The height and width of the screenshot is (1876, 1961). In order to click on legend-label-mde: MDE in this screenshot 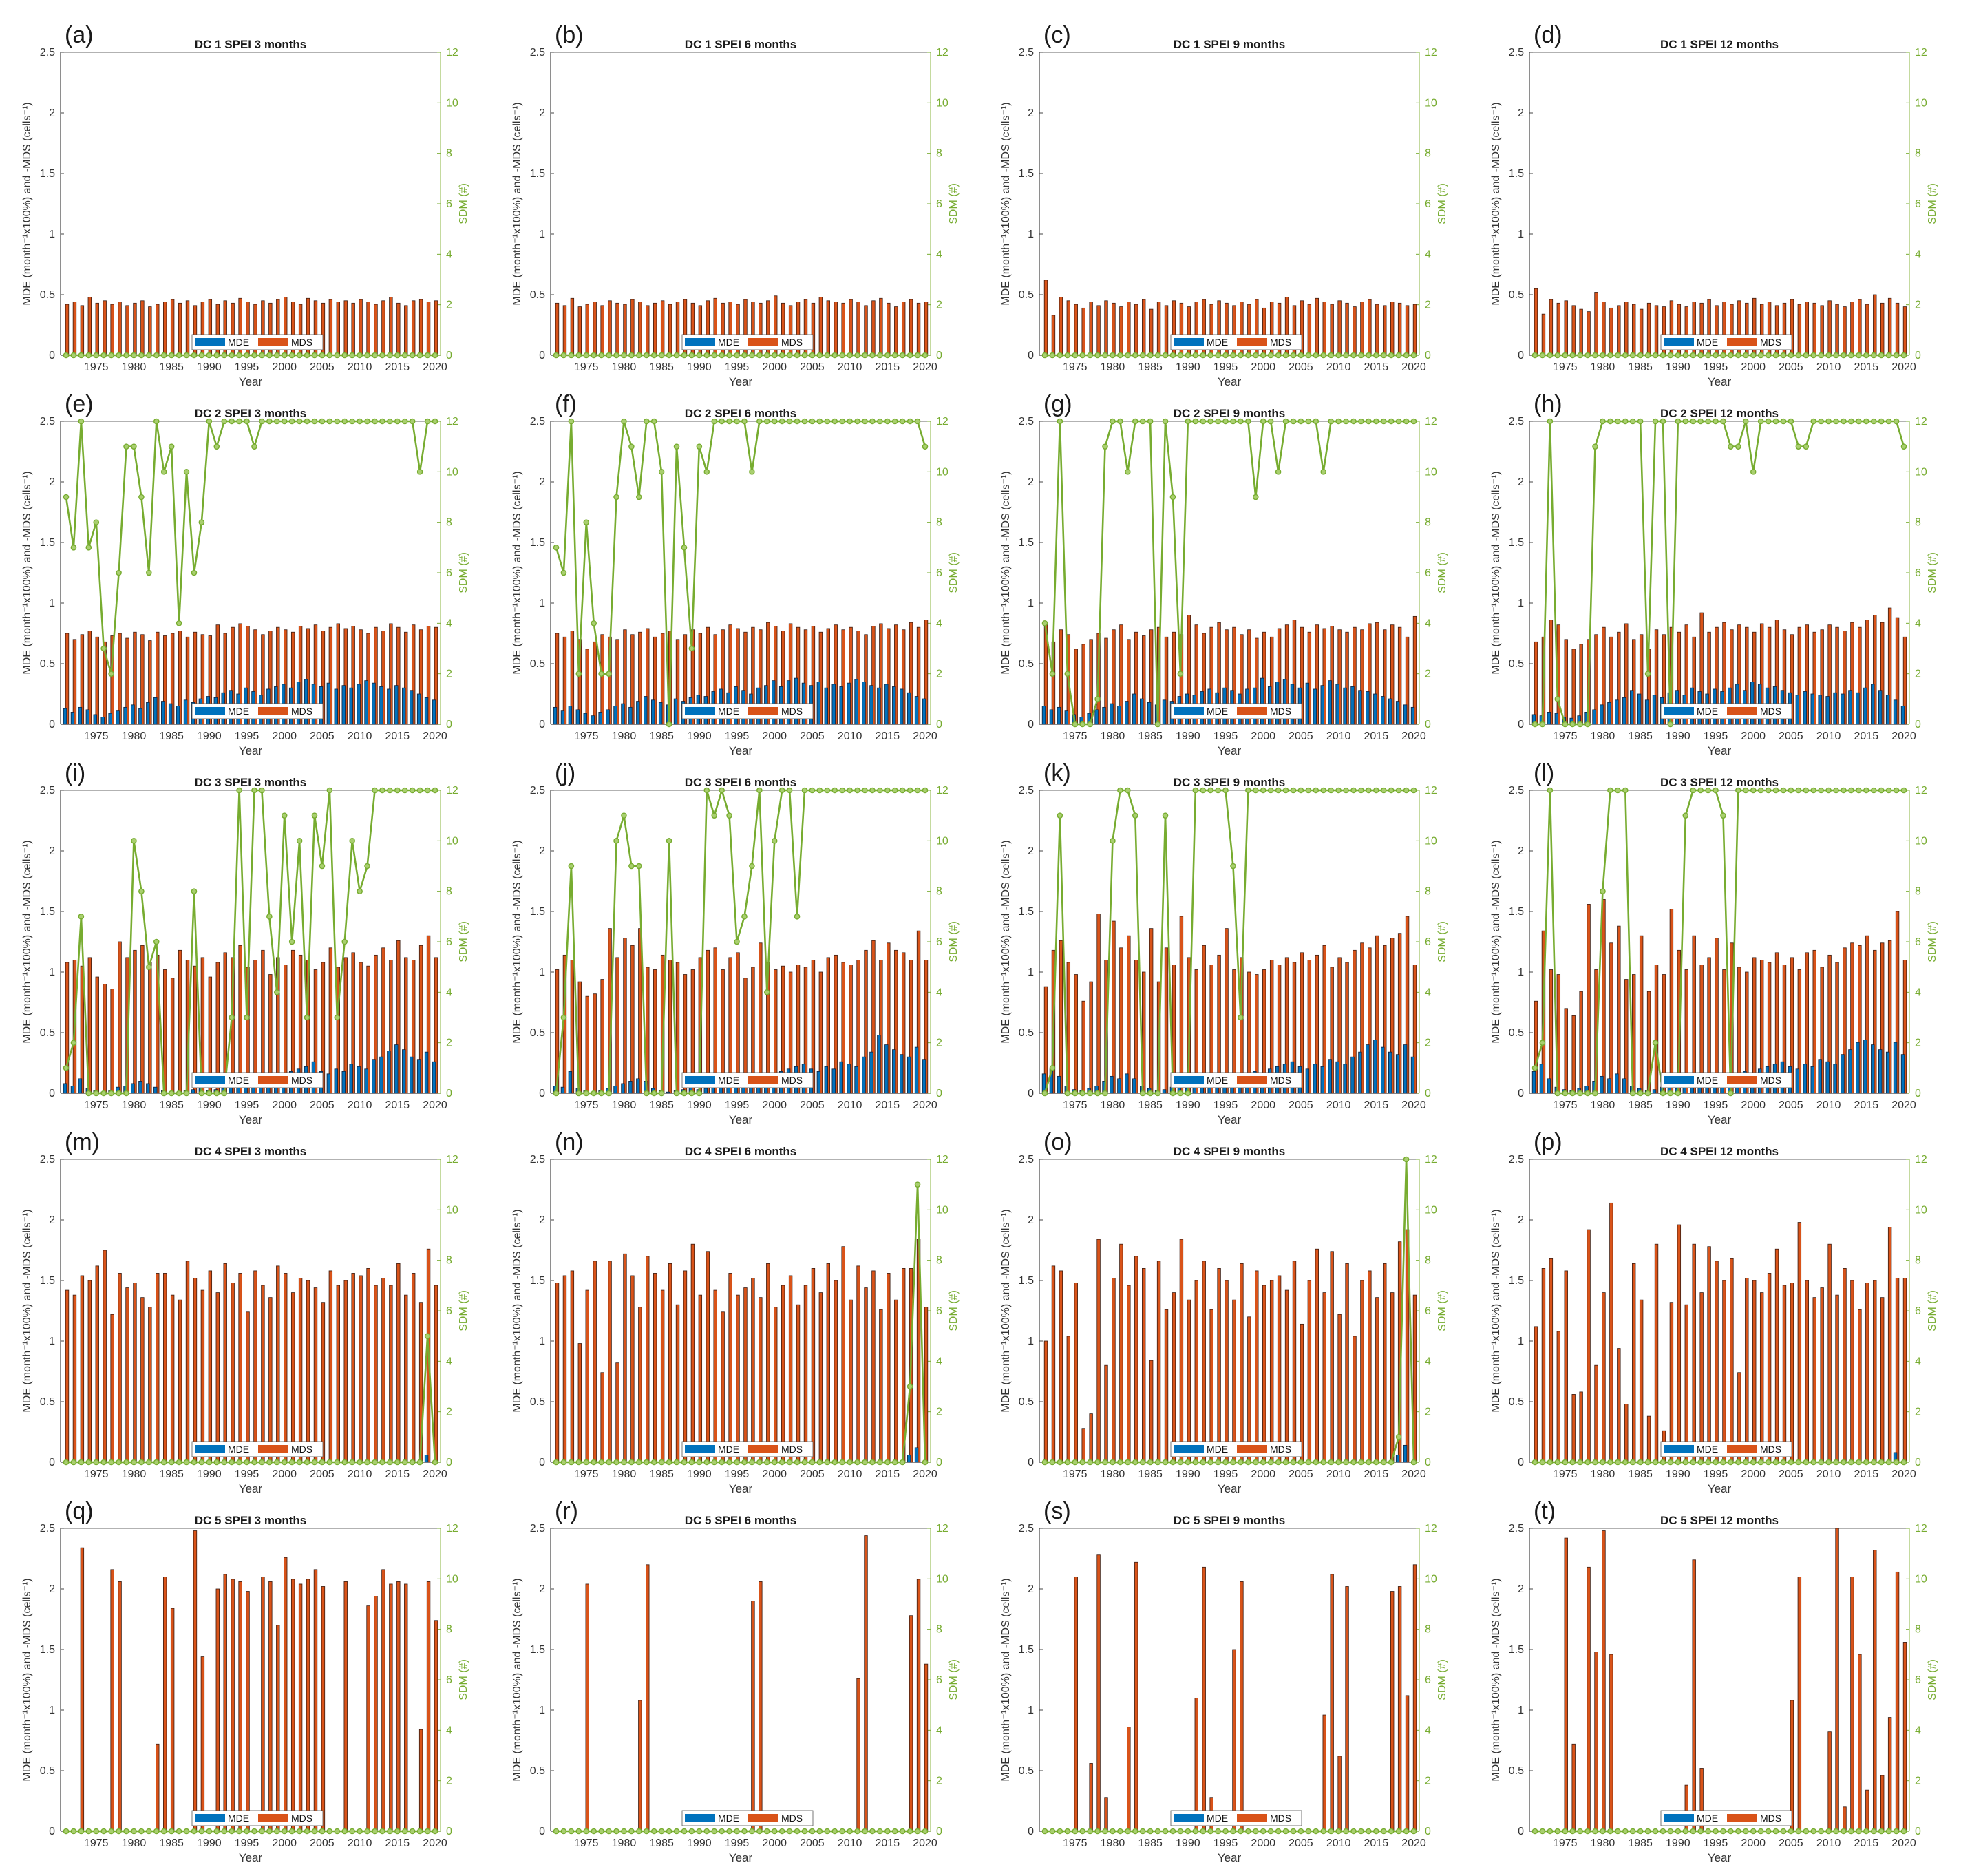, I will do `click(728, 342)`.